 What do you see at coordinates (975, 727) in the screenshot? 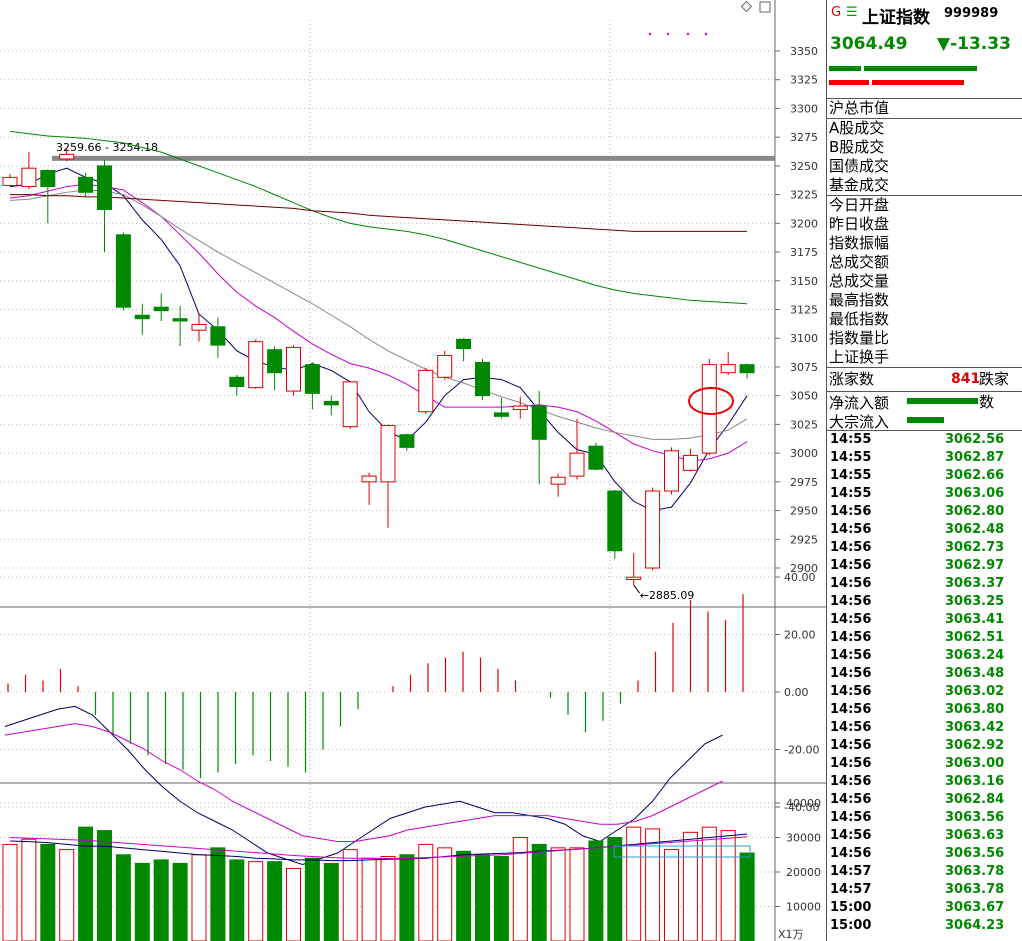
I see `tick-price: 3063.42` at bounding box center [975, 727].